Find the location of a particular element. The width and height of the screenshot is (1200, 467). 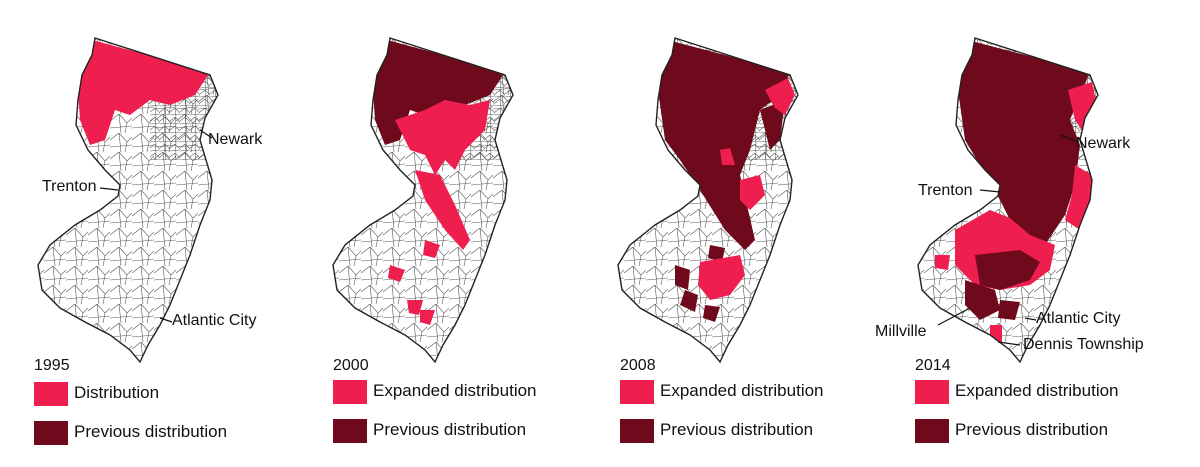

nj-map-2008 is located at coordinates (708, 200).